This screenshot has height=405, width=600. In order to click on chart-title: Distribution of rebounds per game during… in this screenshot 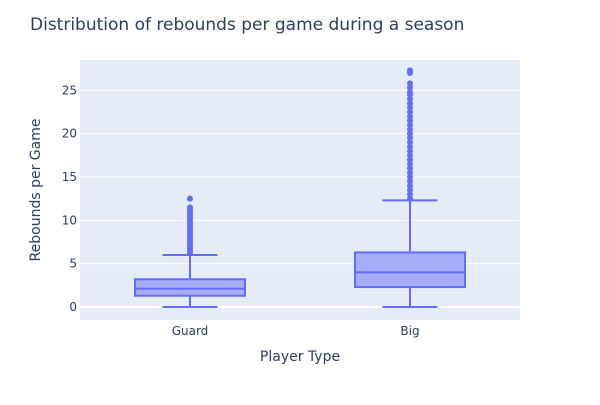, I will do `click(247, 25)`.